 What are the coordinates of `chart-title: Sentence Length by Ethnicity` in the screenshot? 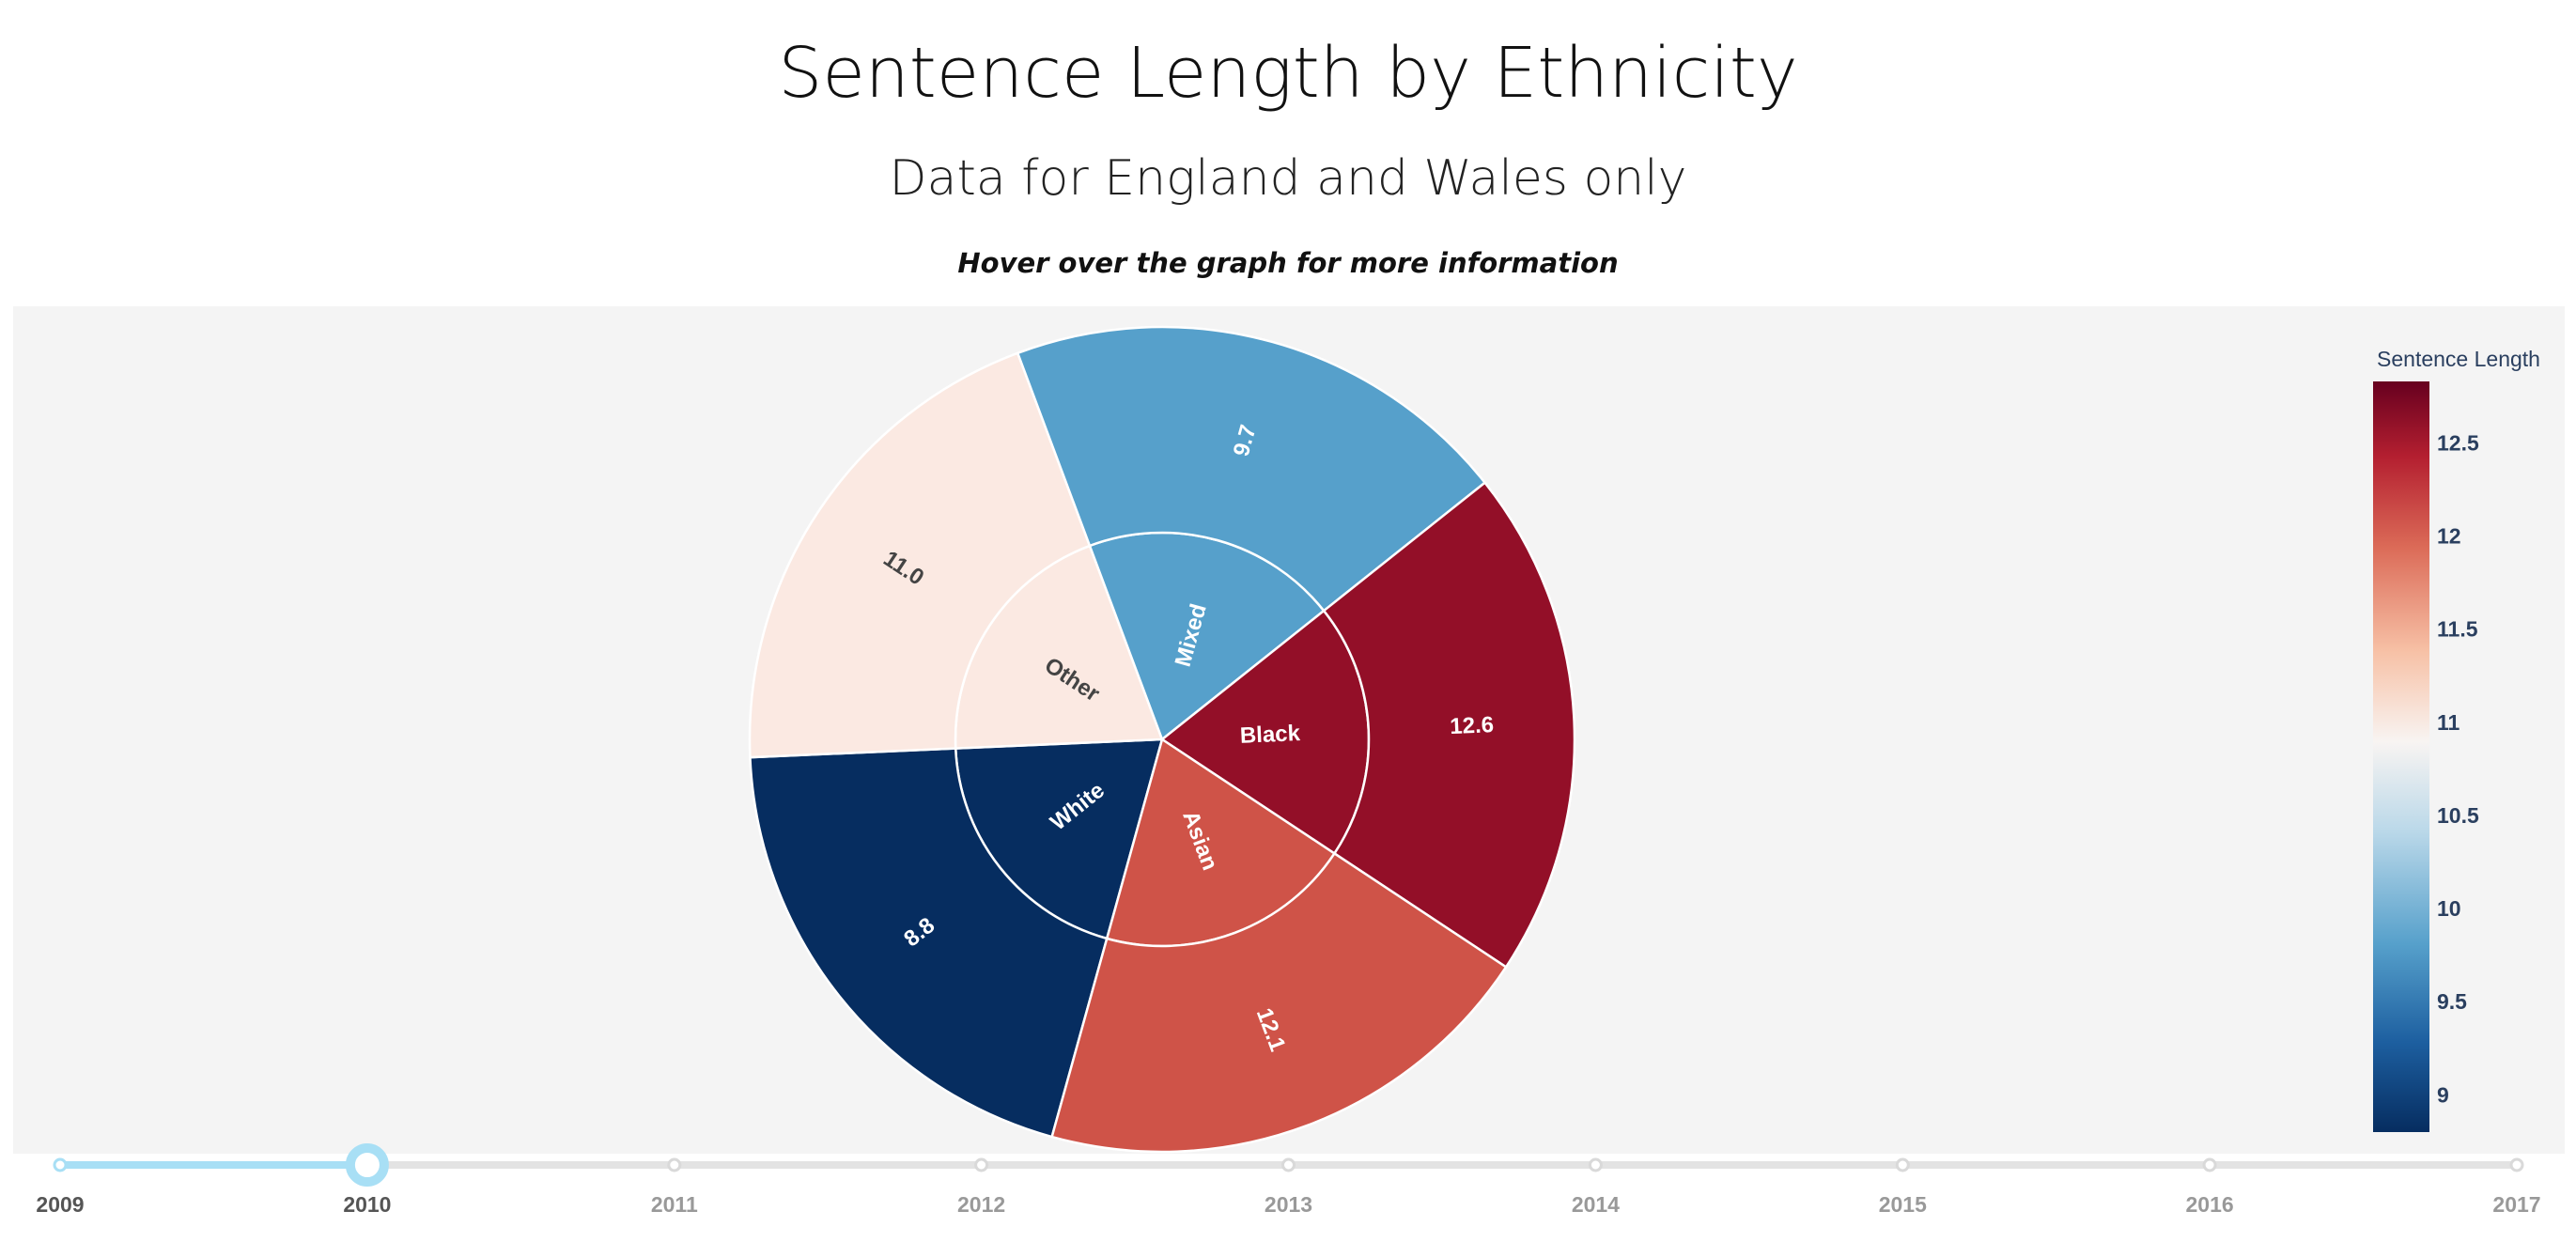 It's located at (1288, 73).